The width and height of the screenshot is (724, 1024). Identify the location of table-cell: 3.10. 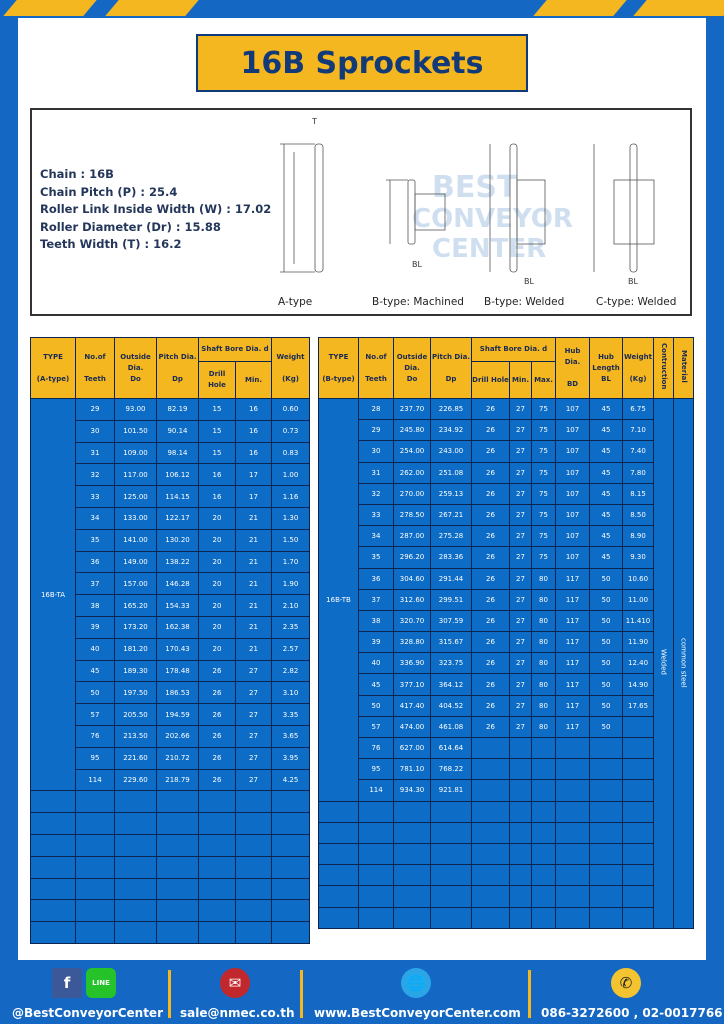
(290, 693).